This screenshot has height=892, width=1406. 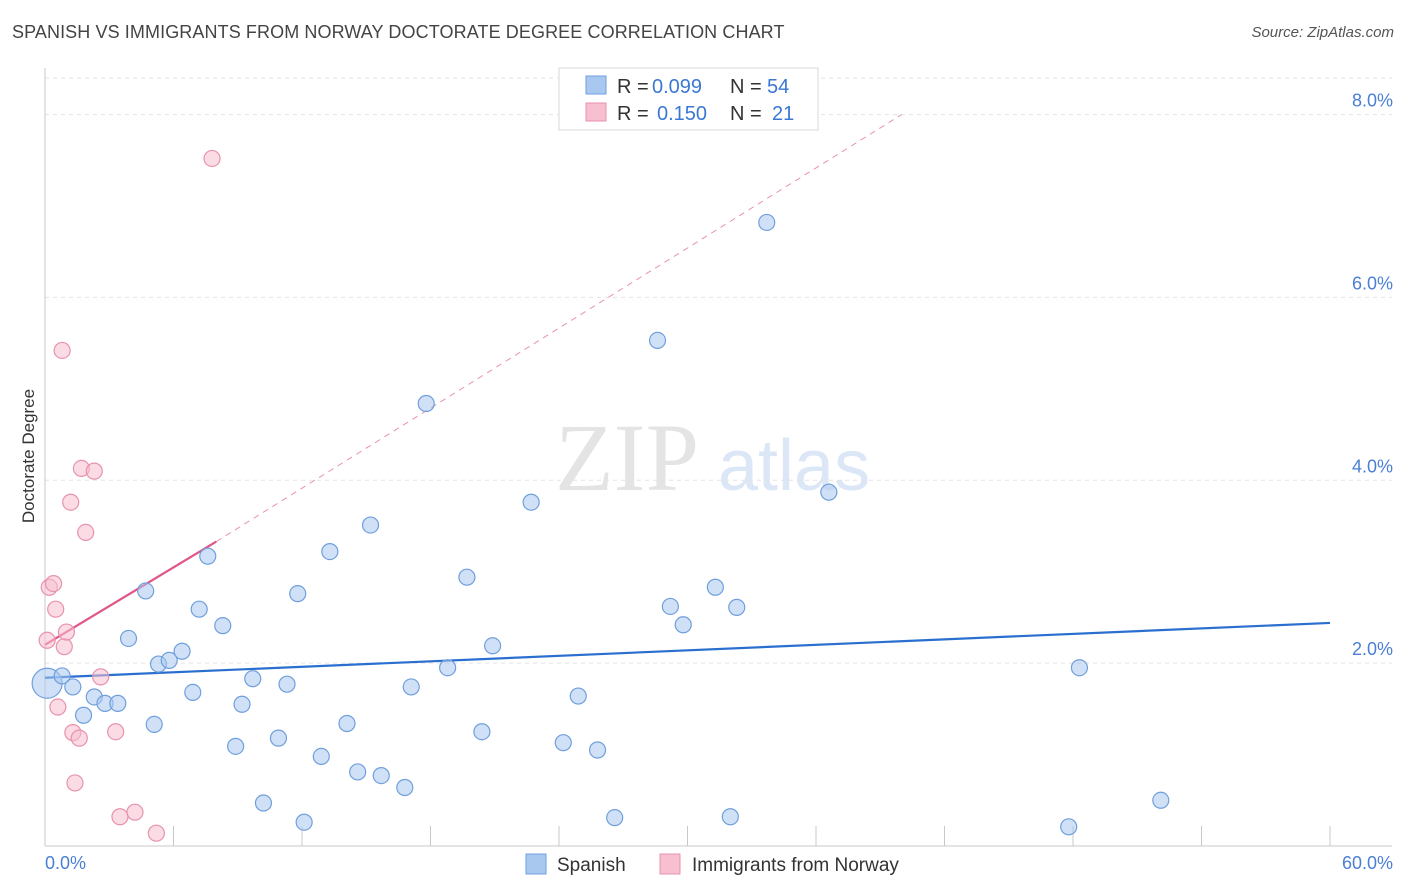 What do you see at coordinates (1372, 466) in the screenshot?
I see `y-tick-label-4: 4.0%` at bounding box center [1372, 466].